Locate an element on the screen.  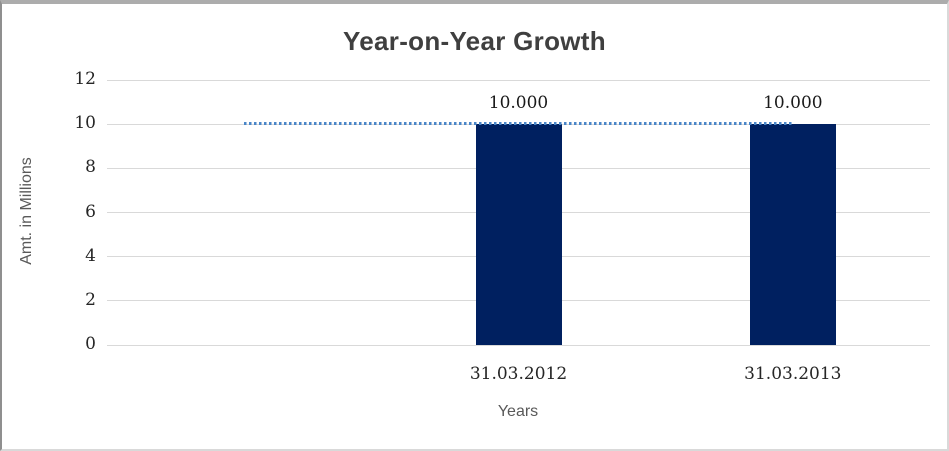
y-tick-label: 8 is located at coordinates (90, 167).